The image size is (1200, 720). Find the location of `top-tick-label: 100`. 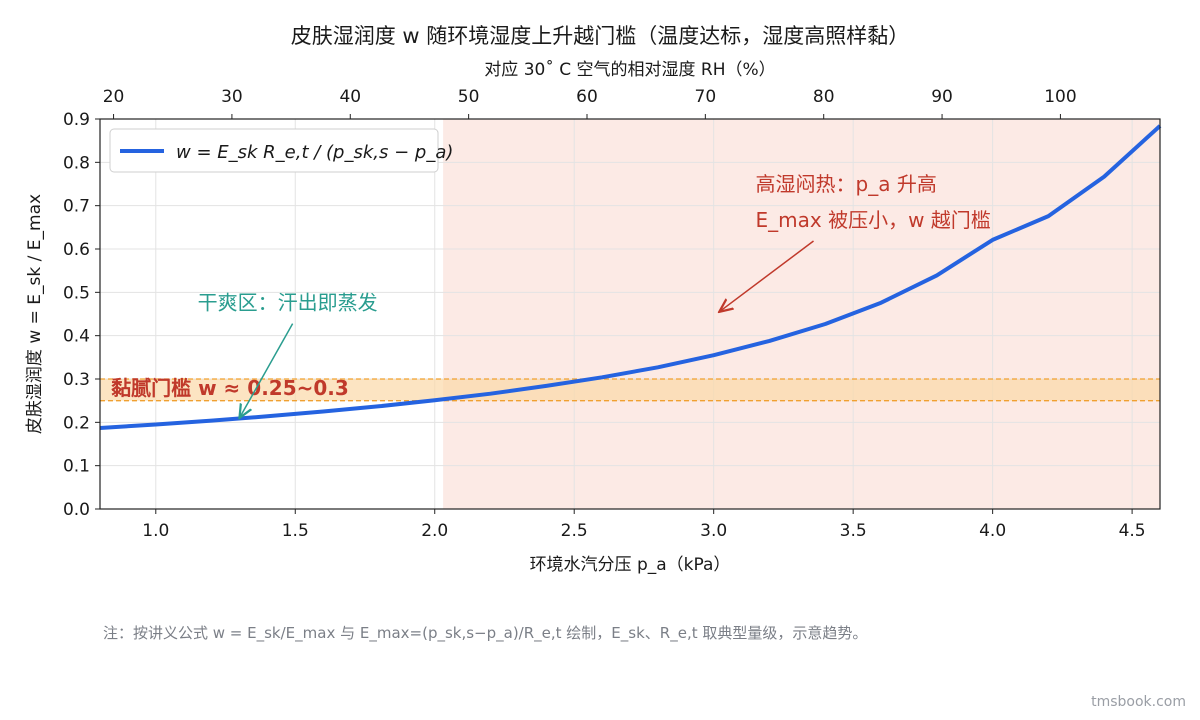

top-tick-label: 100 is located at coordinates (1060, 97).